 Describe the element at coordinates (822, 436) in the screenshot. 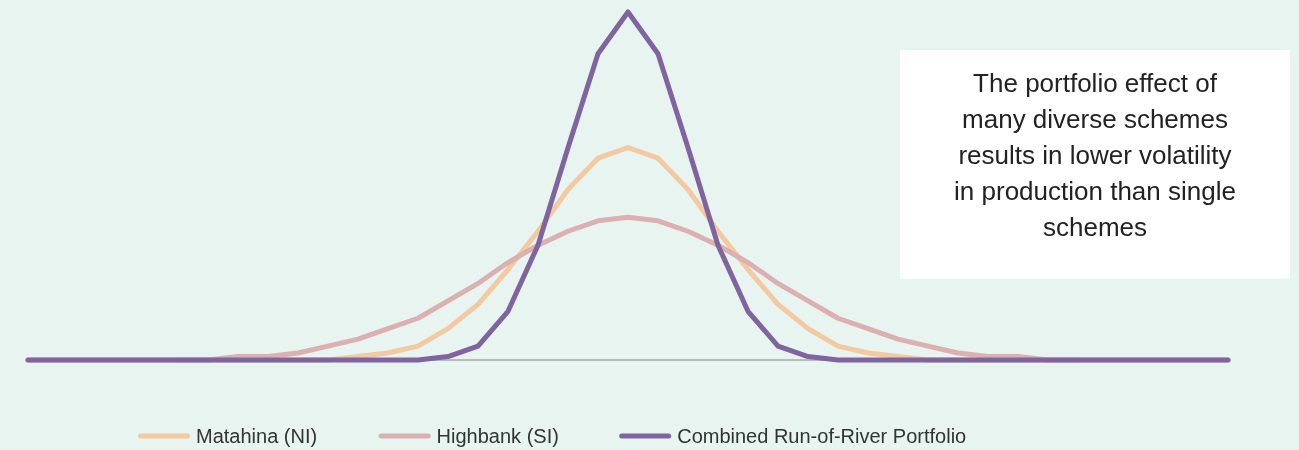

I see `legend-label: Combined Run-of-River Portfolio` at that location.